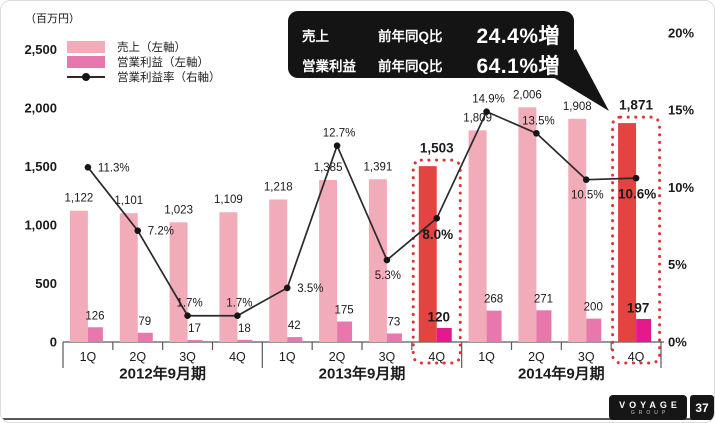 The width and height of the screenshot is (715, 423). I want to click on legend-item-profit: 営業利益（左軸）, so click(144, 62).